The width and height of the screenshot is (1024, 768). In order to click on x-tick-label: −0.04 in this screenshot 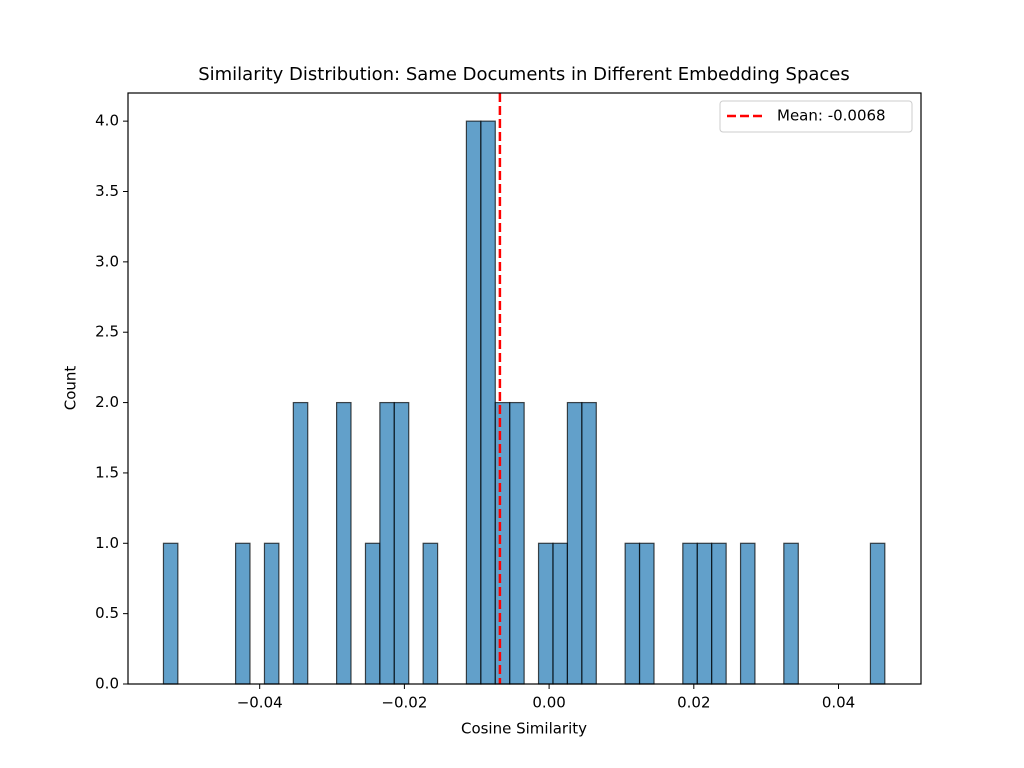, I will do `click(260, 703)`.